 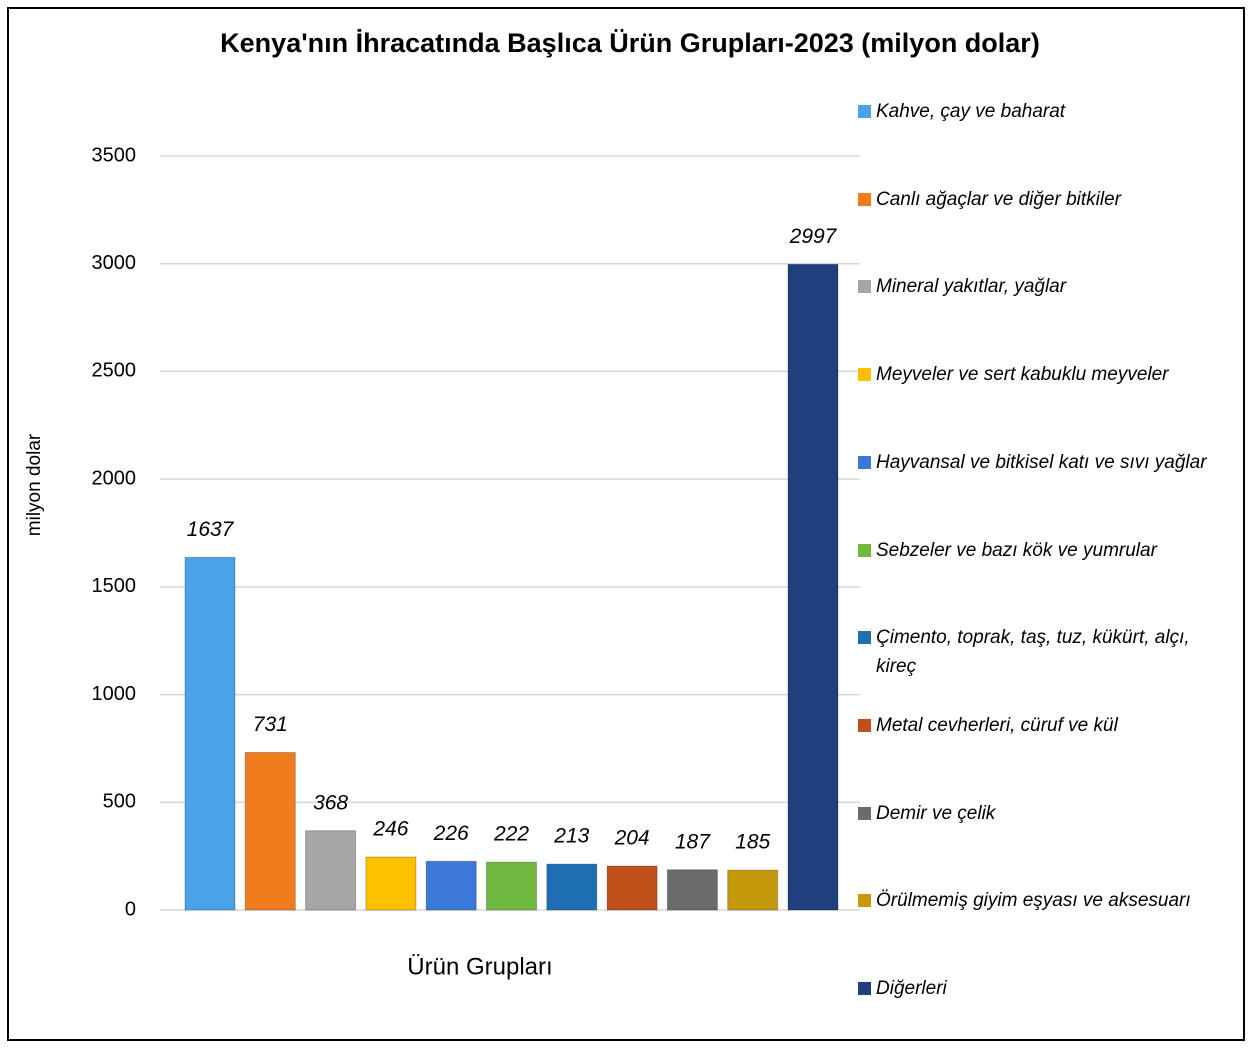 I want to click on legend-item: Kahve, çay ve baharat, so click(x=1044, y=111).